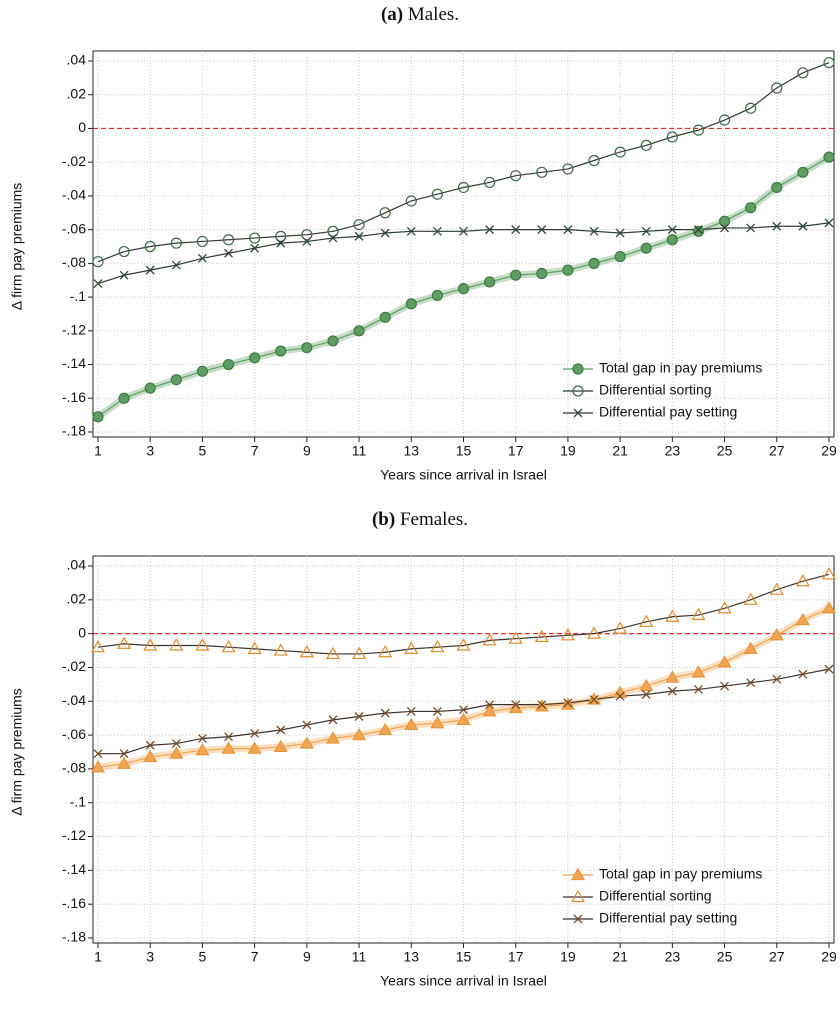 The width and height of the screenshot is (840, 1024). What do you see at coordinates (673, 451) in the screenshot?
I see `x-tick-label: 23` at bounding box center [673, 451].